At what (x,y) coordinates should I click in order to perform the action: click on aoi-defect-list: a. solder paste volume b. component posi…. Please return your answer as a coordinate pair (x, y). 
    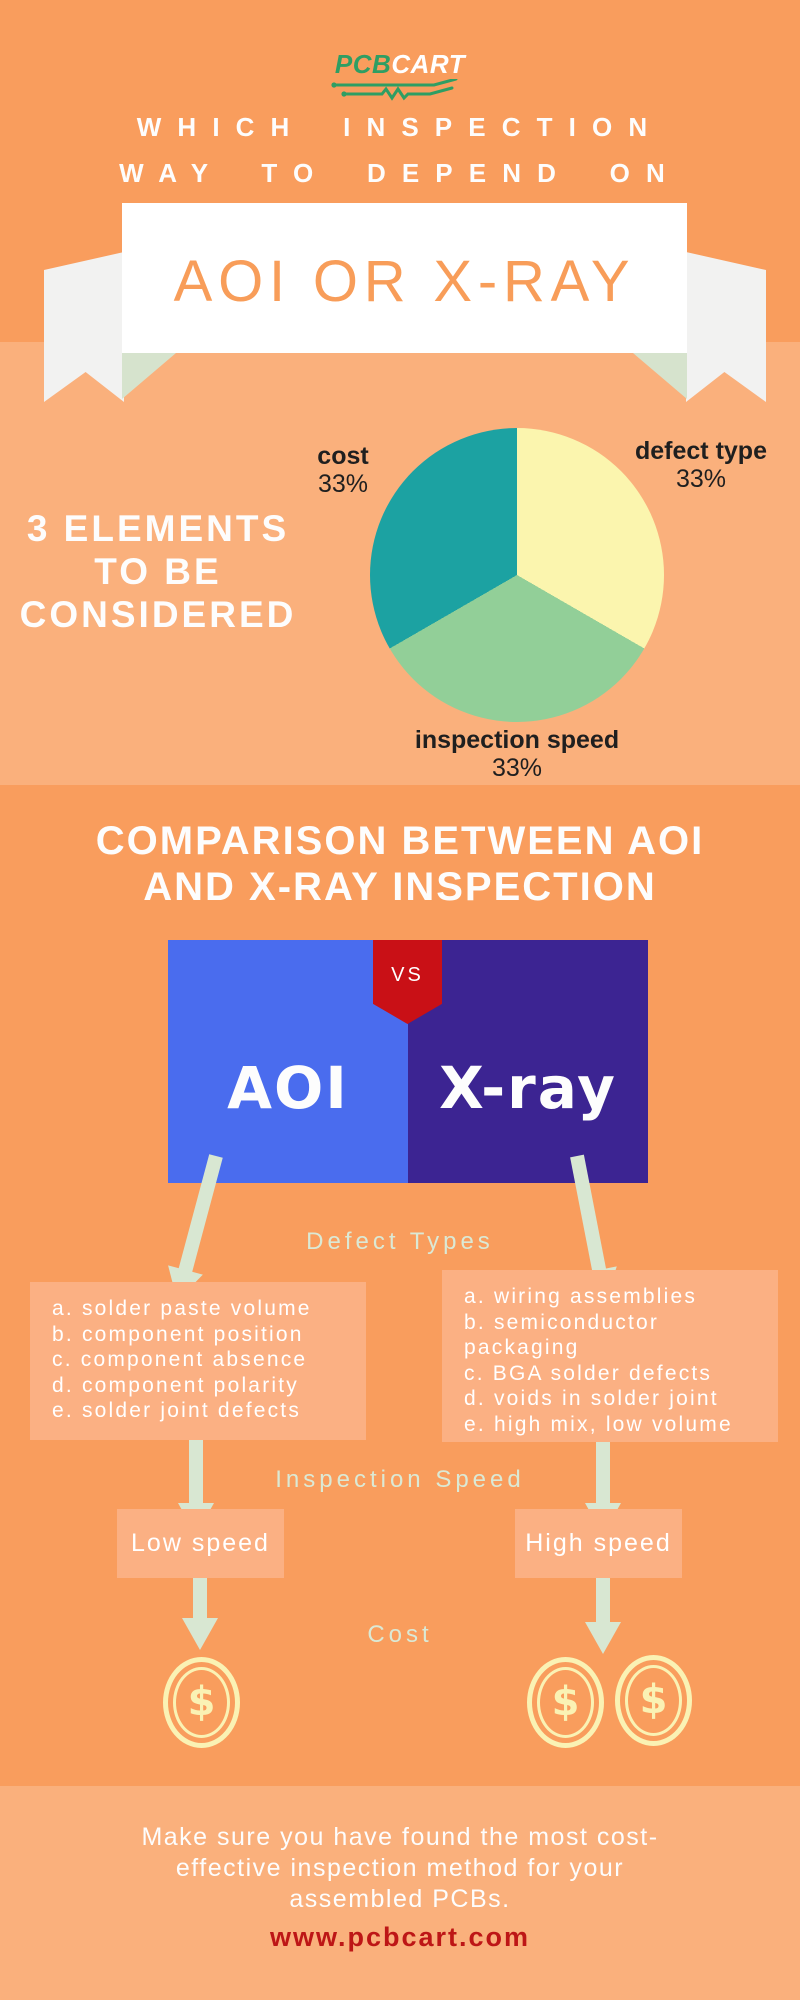
    Looking at the image, I should click on (198, 1361).